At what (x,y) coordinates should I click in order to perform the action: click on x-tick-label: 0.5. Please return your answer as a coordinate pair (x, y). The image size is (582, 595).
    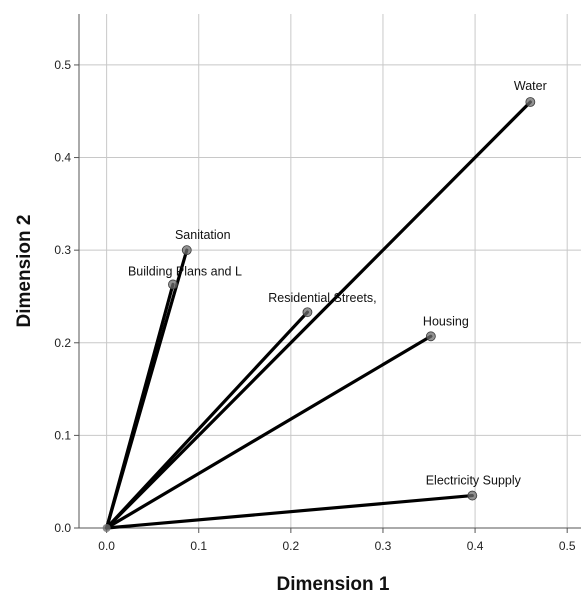
    Looking at the image, I should click on (567, 546).